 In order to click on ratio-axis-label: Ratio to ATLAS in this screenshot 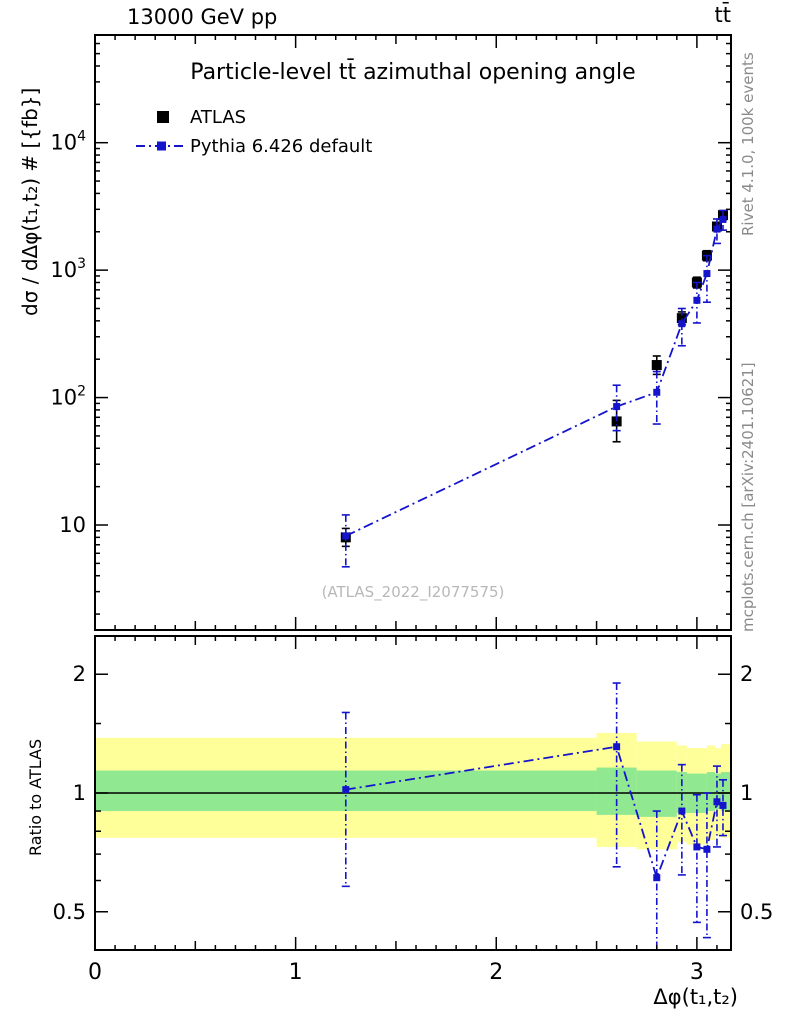, I will do `click(35, 797)`.